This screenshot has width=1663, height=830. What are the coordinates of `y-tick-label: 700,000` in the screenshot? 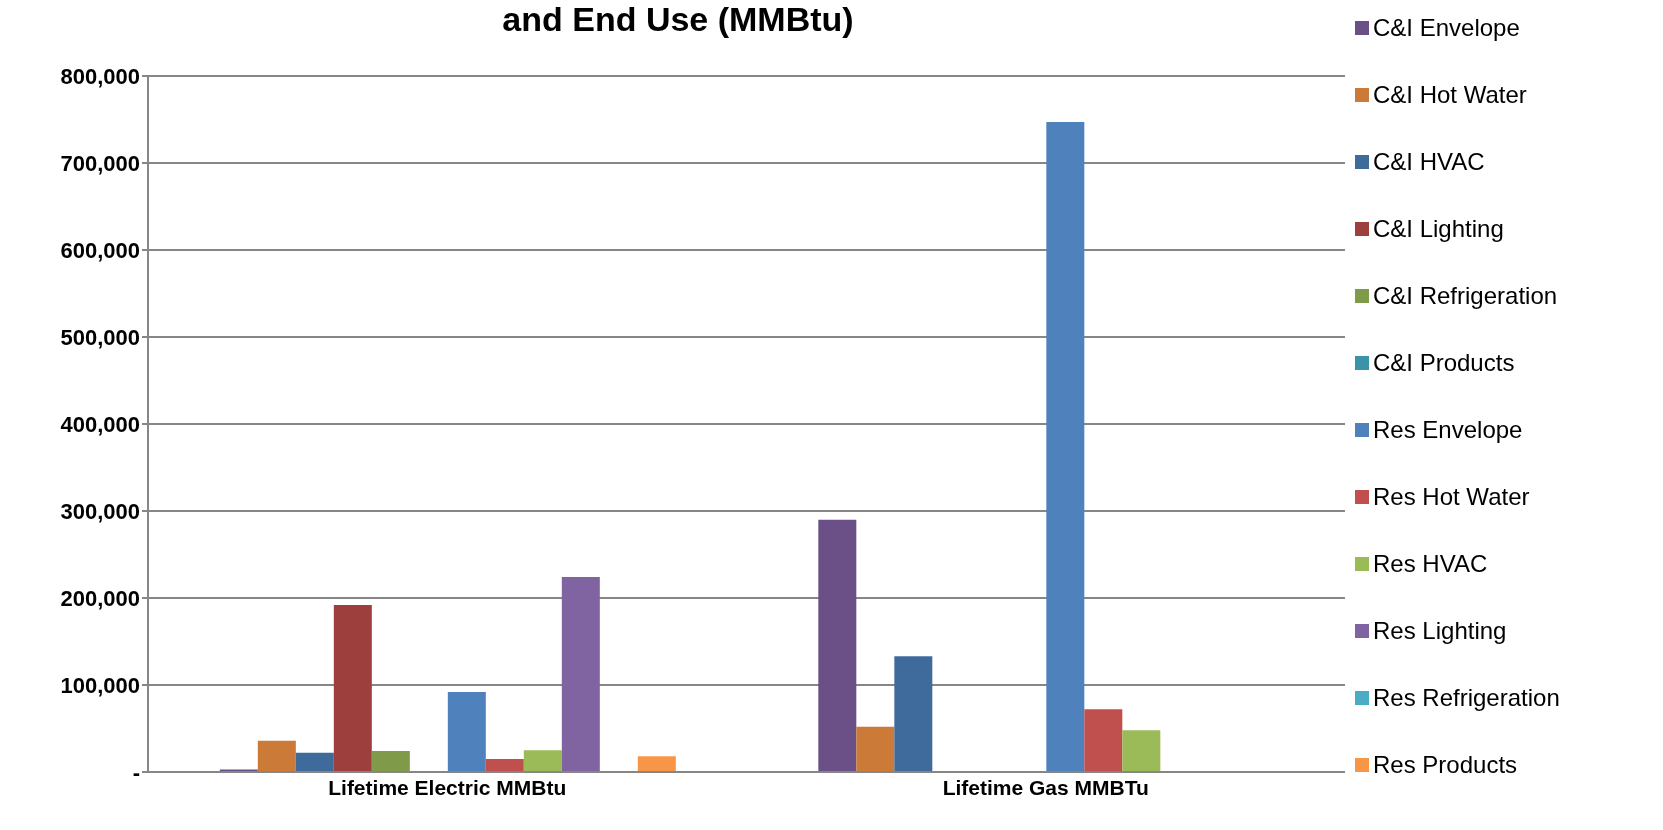 It's located at (100, 163).